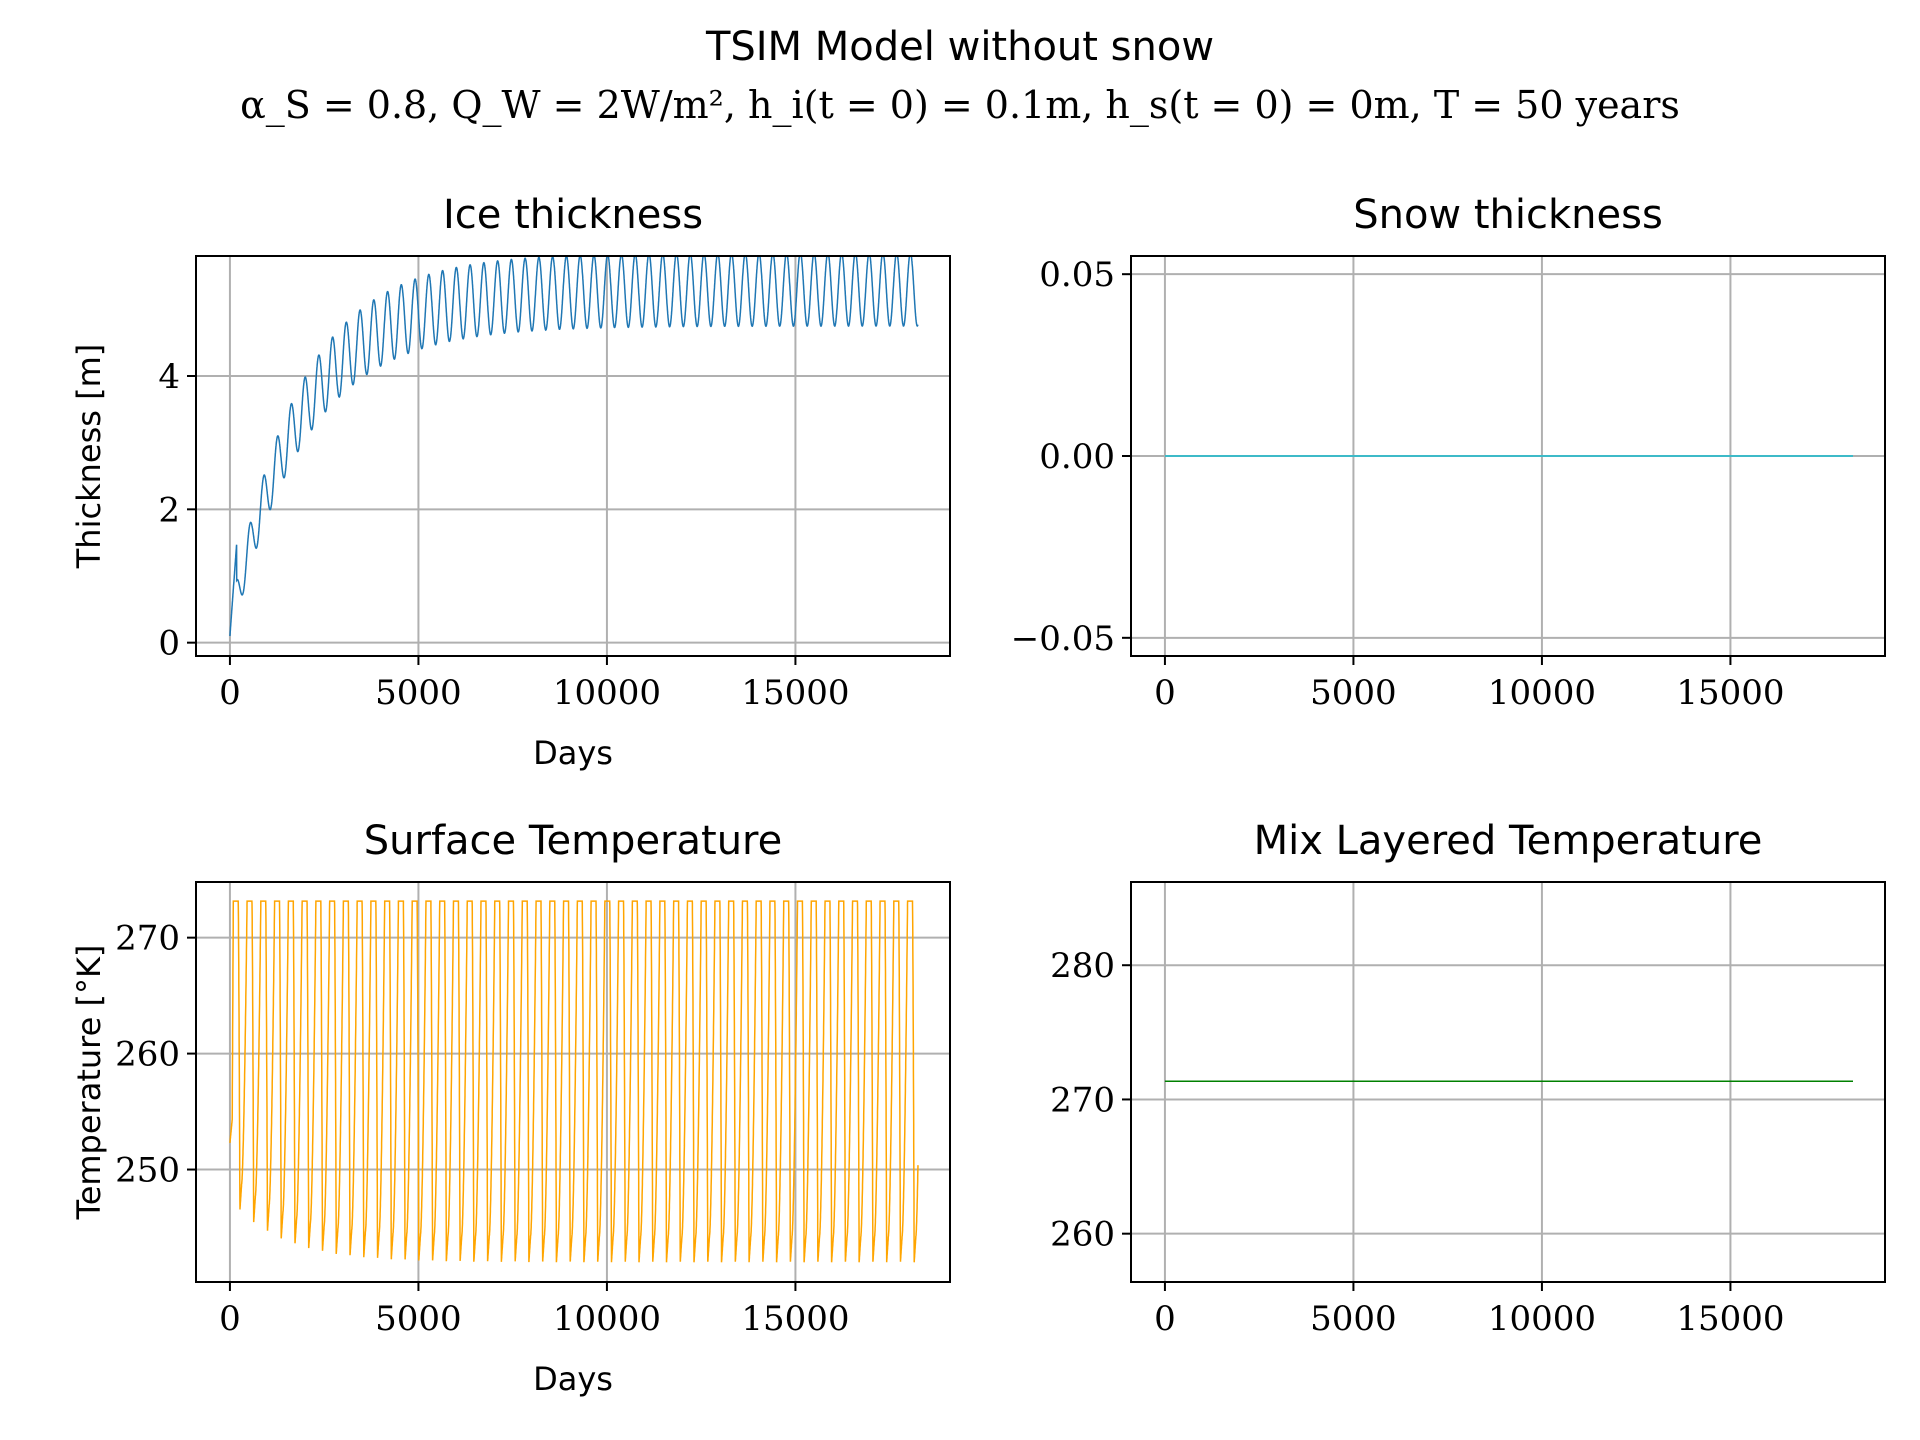  Describe the element at coordinates (1082, 966) in the screenshot. I see `y-tick-label: 280` at that location.